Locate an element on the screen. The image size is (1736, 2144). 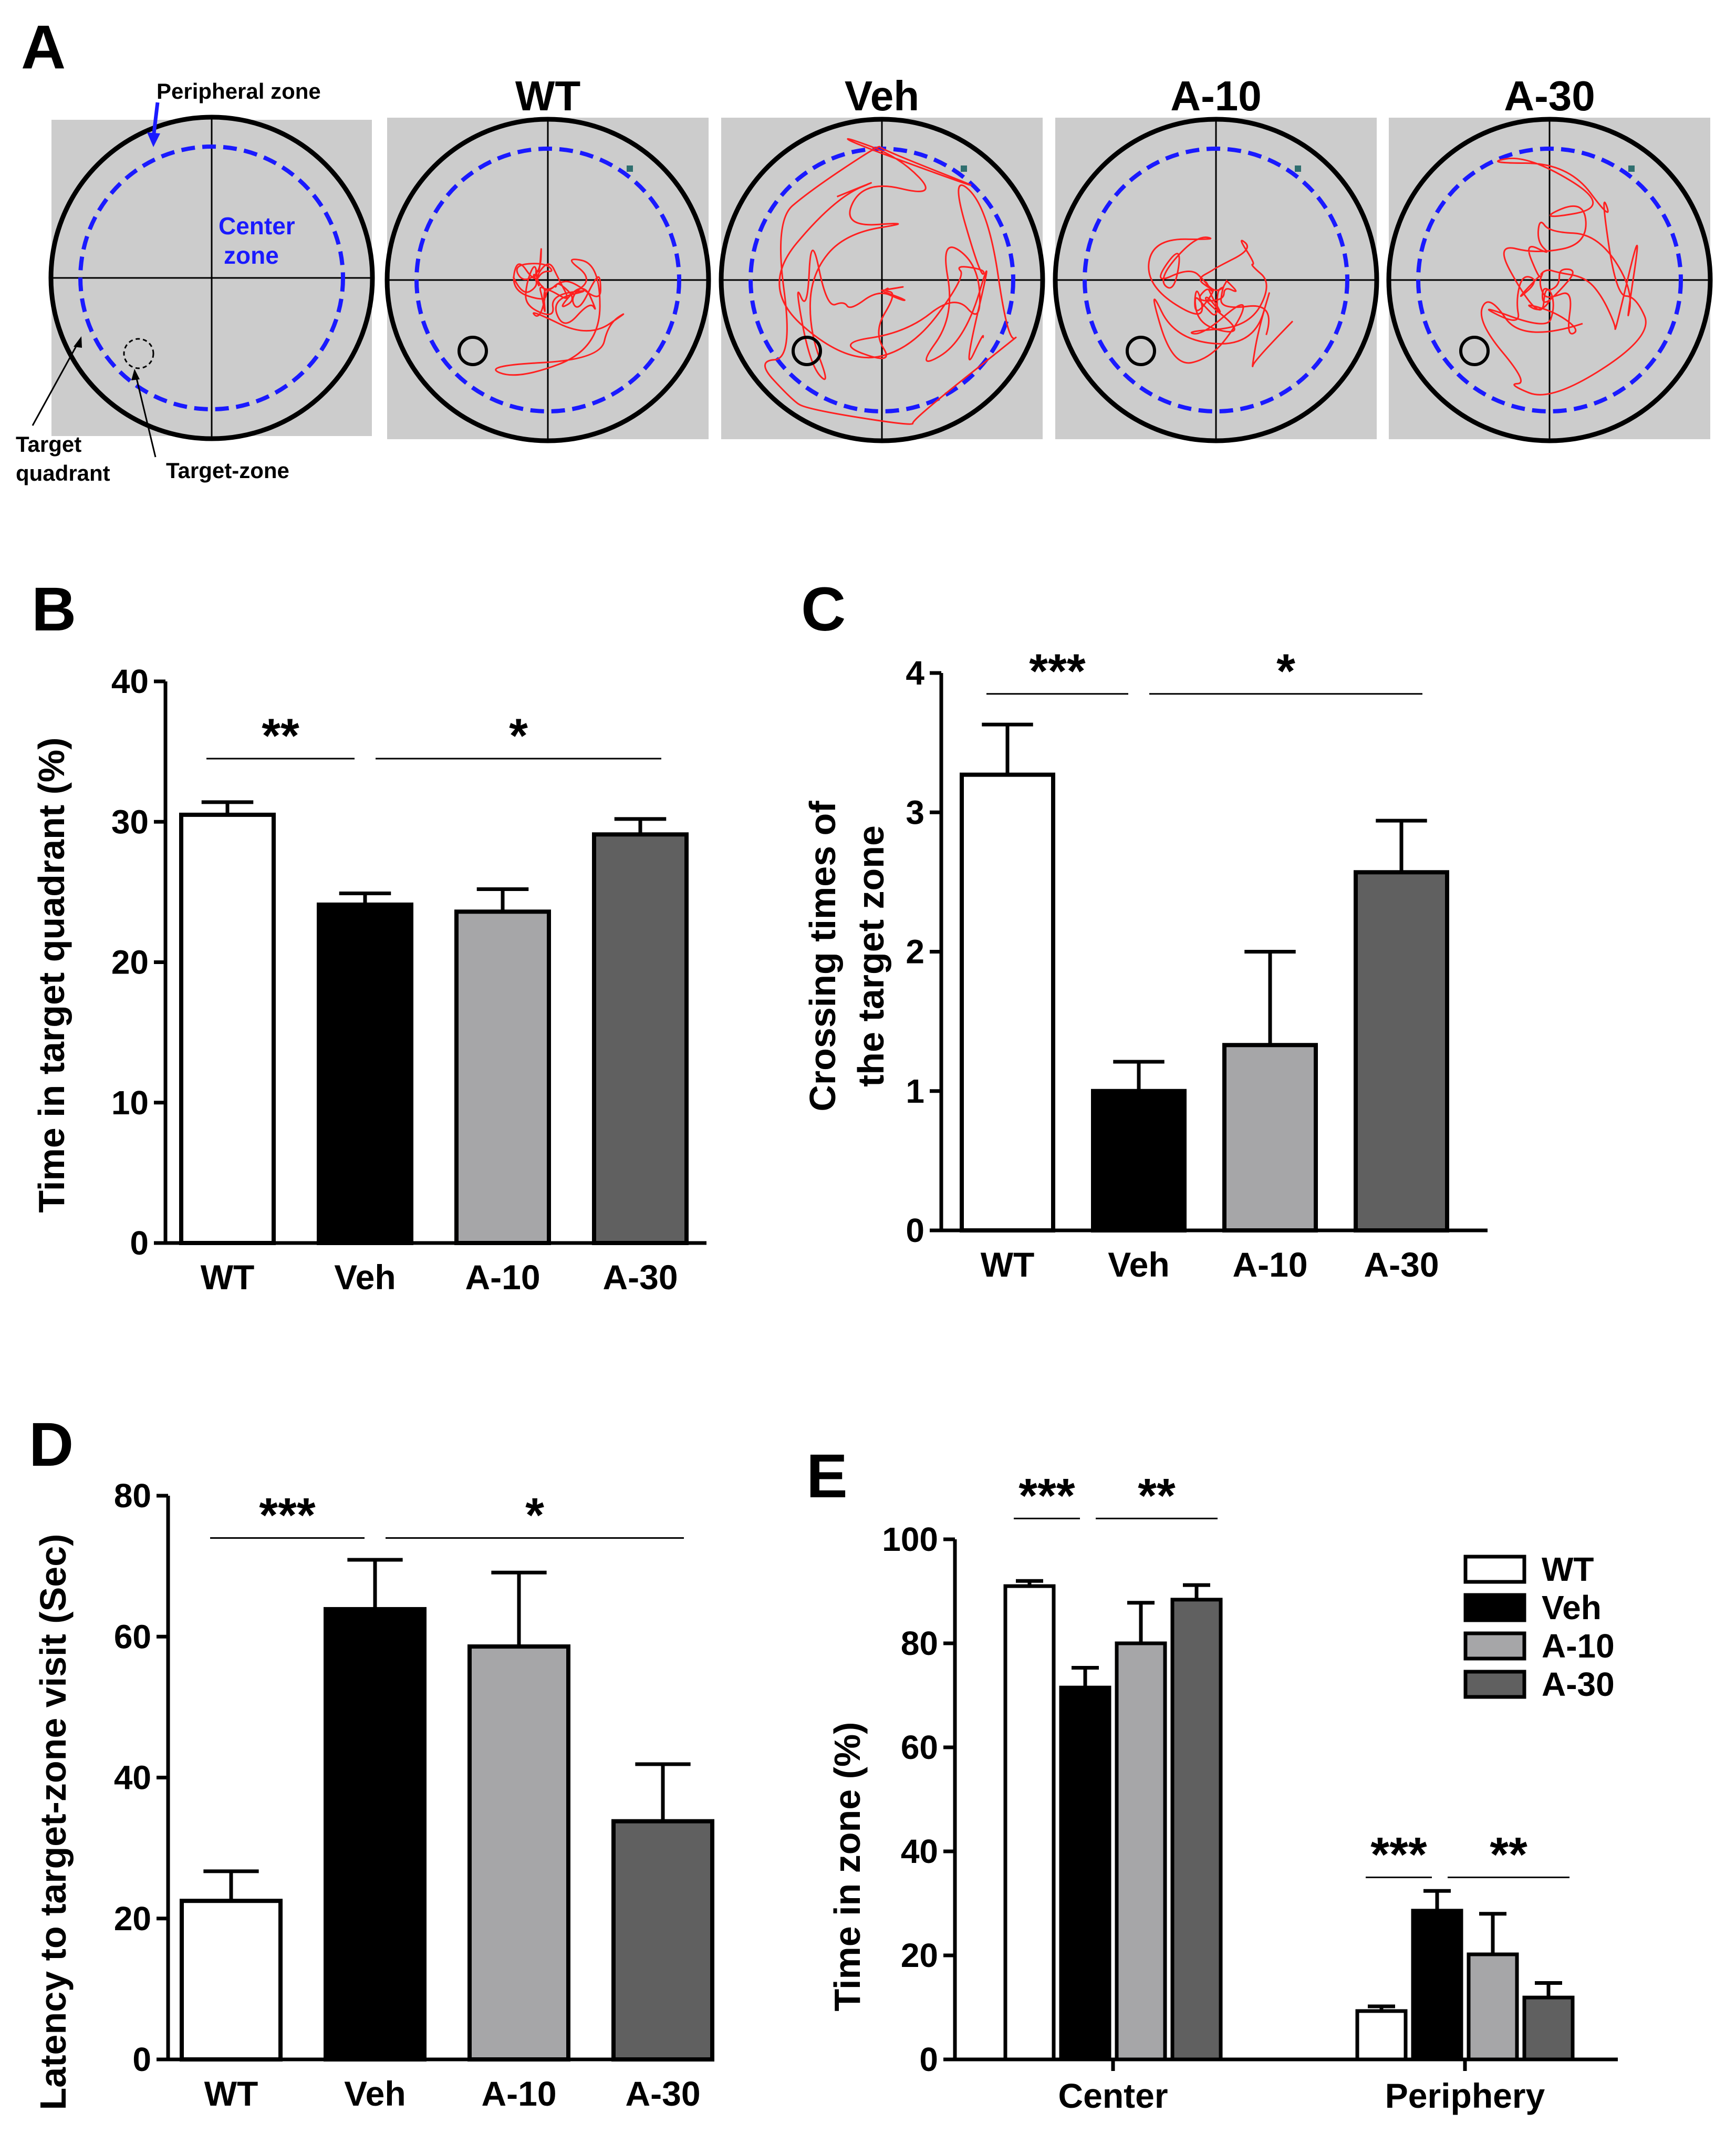
pool-tracks: WT Veh A-10 A-30 is located at coordinates (1048, 258).